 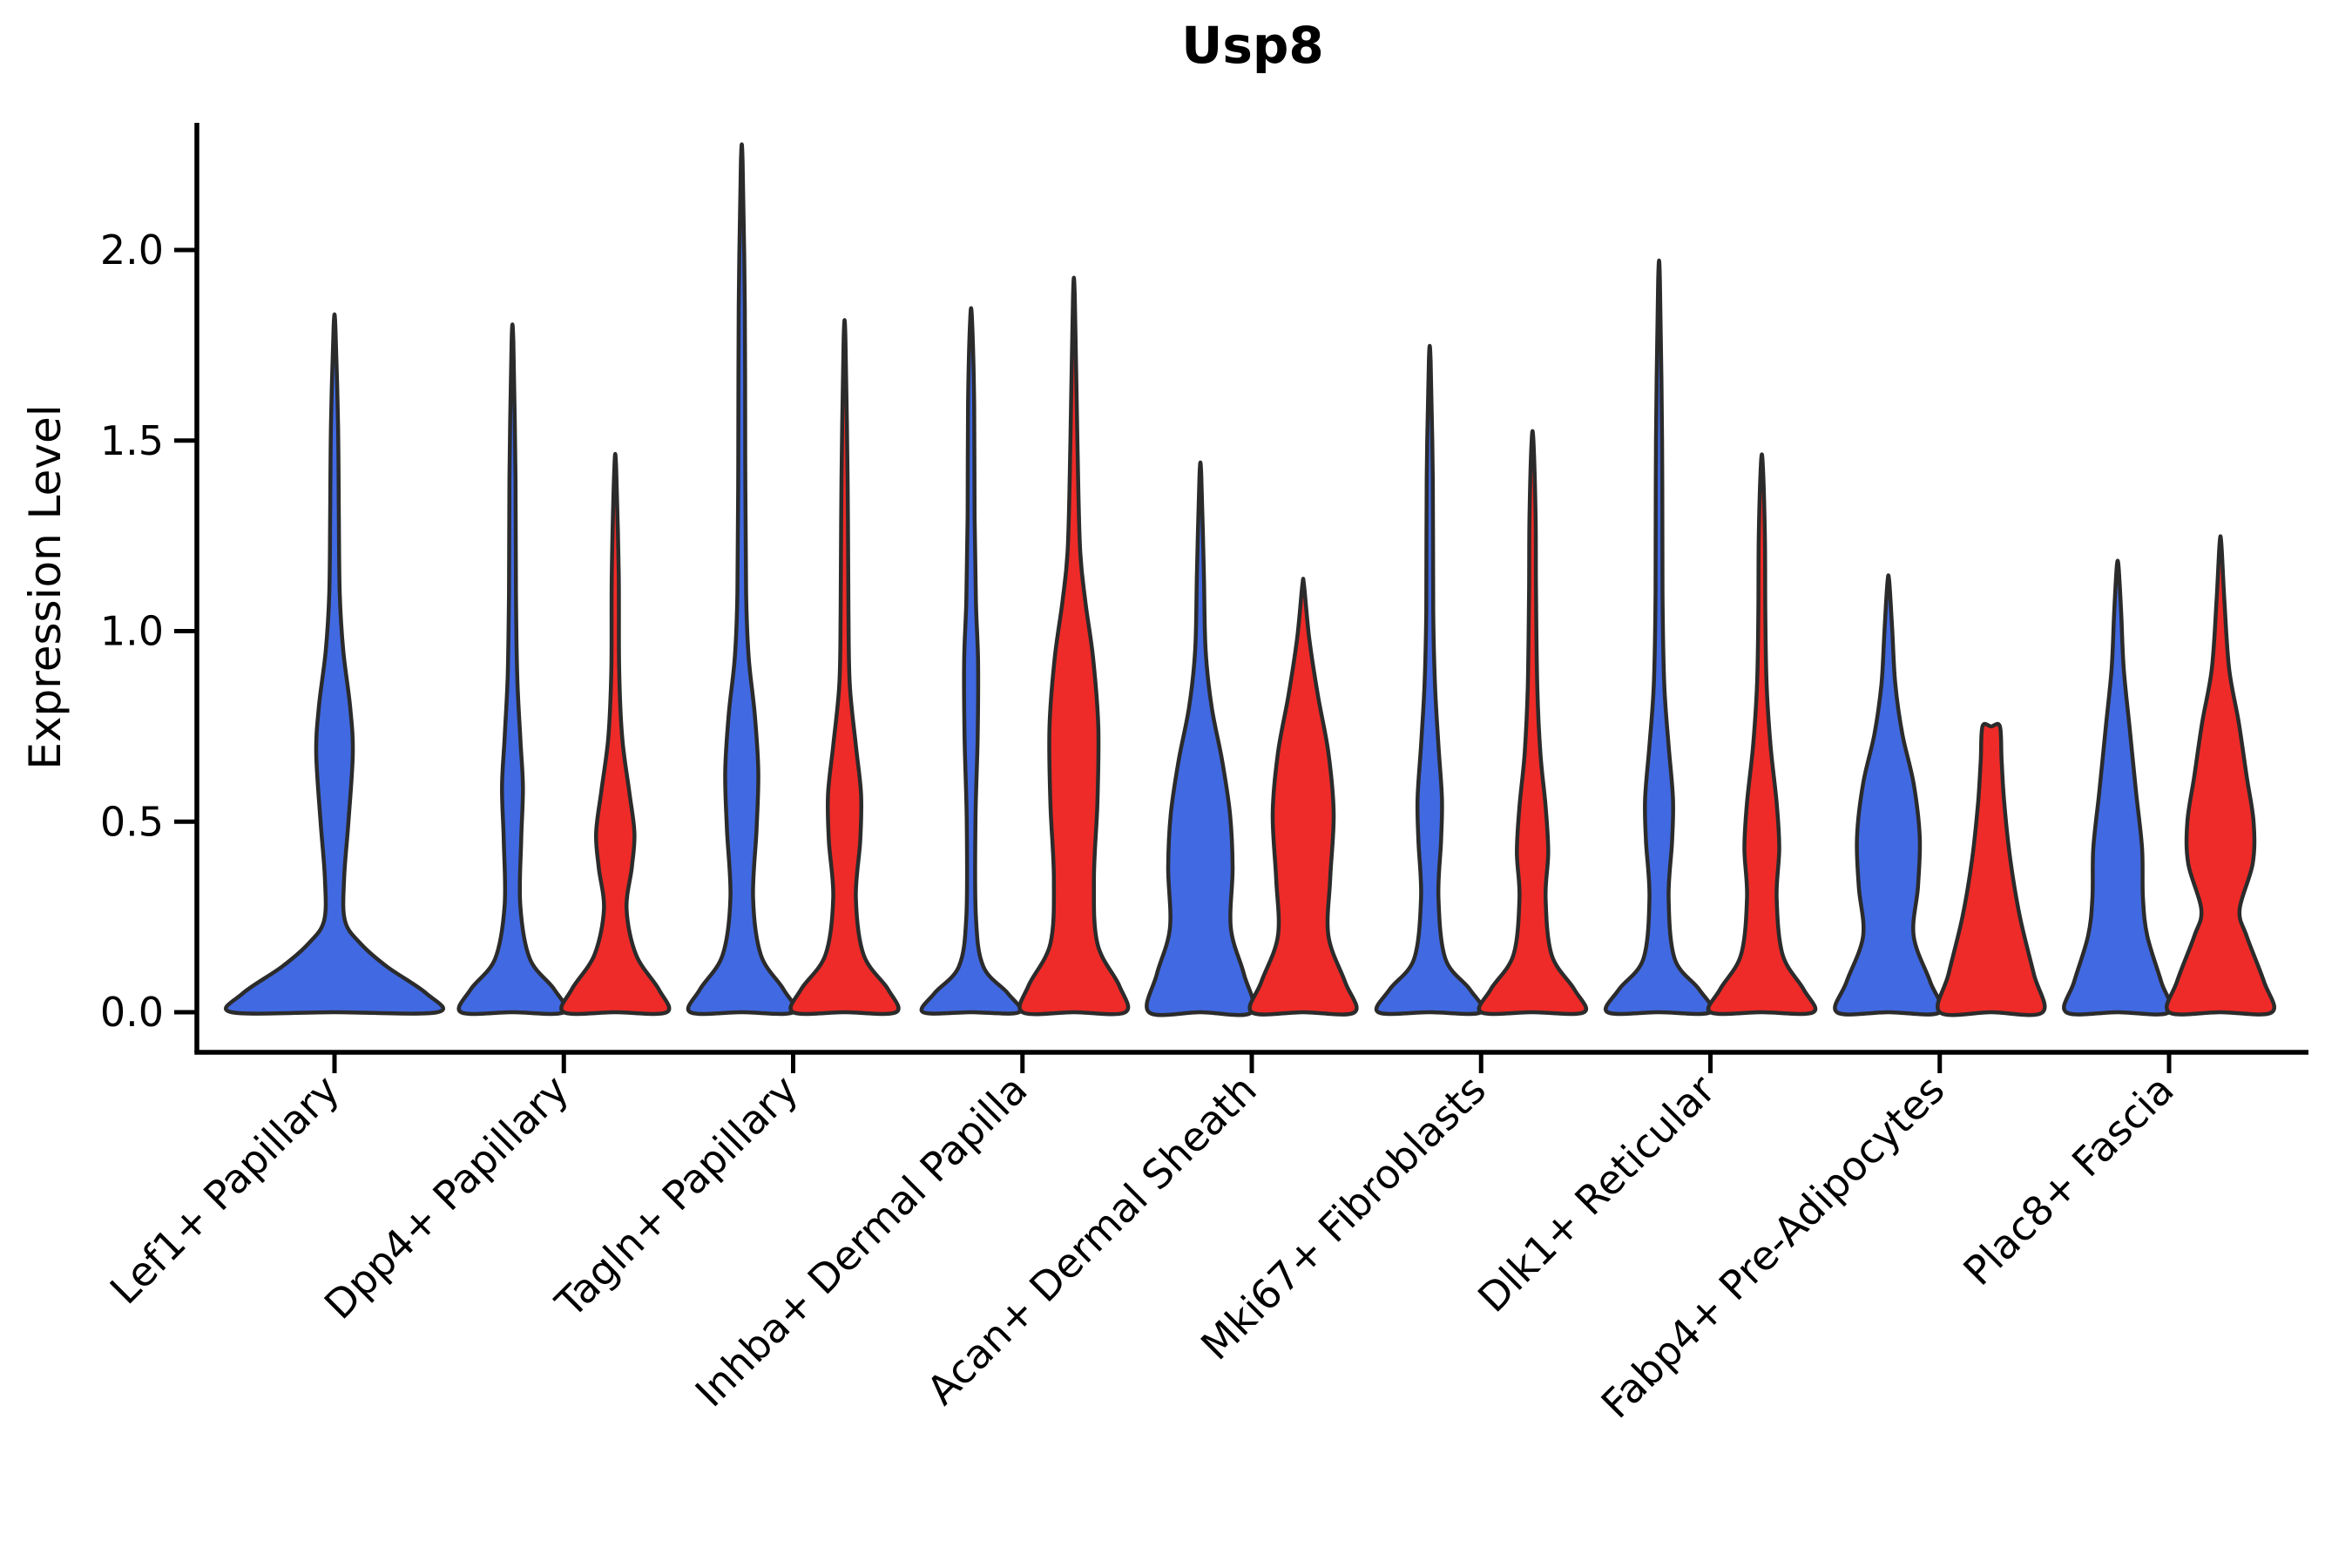 I want to click on violin-red-inhba-dermal-papilla, so click(x=1074, y=646).